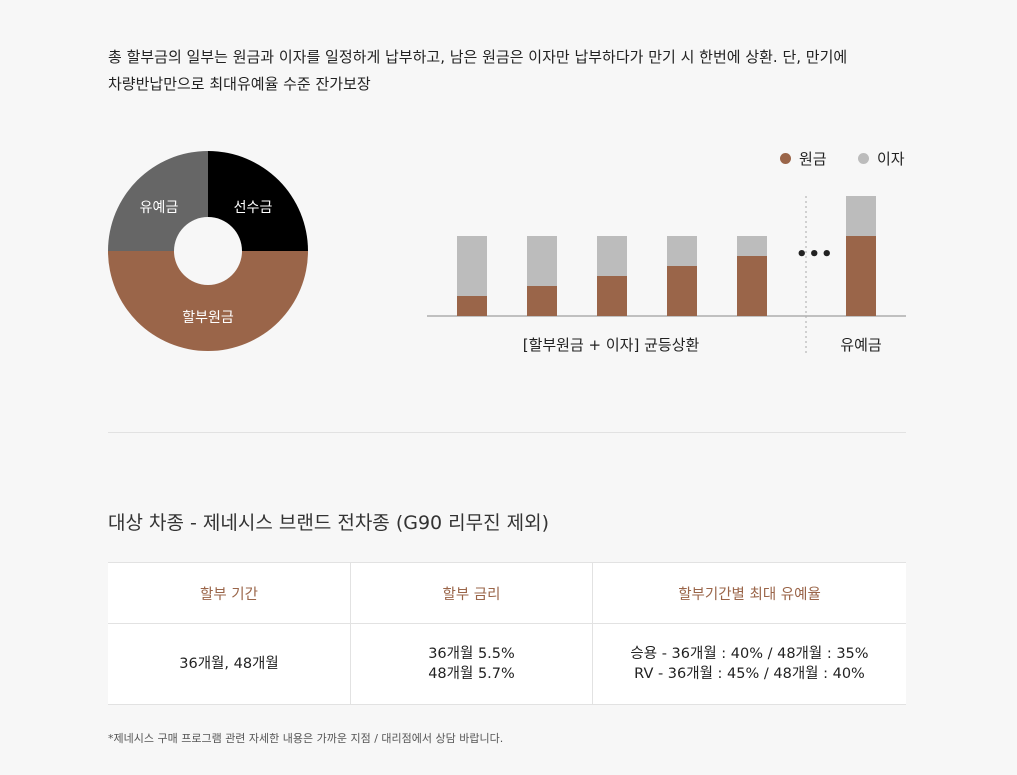  Describe the element at coordinates (611, 345) in the screenshot. I see `caption-equal-repayment: [할부원금 + 이자] 균등상환` at that location.